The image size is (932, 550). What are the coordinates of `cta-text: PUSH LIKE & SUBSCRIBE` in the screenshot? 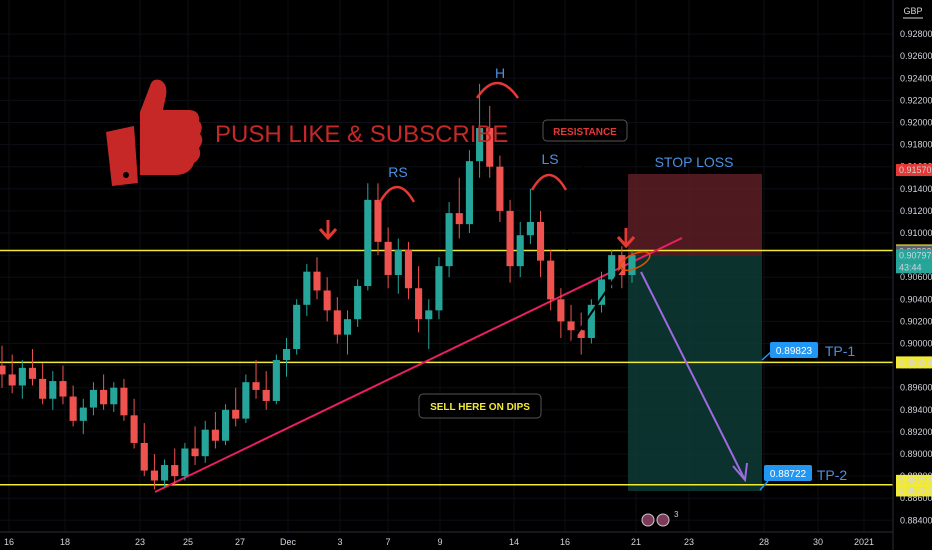 It's located at (361, 134).